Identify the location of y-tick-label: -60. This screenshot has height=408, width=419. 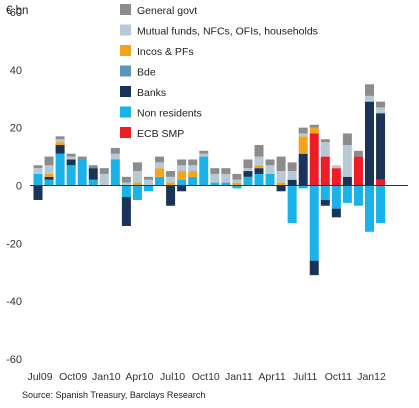
(14, 360).